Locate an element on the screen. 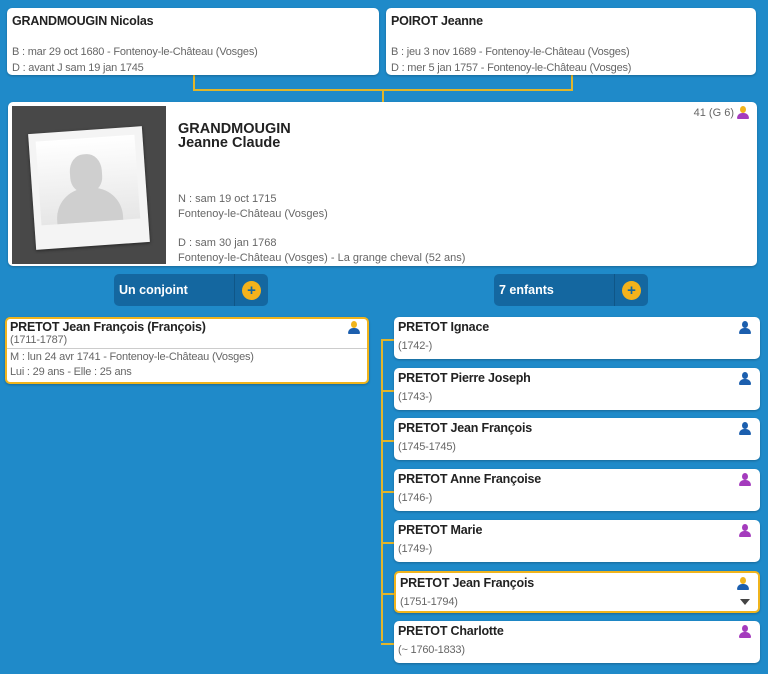  child-name: PRETOT Charlotte is located at coordinates (451, 631).